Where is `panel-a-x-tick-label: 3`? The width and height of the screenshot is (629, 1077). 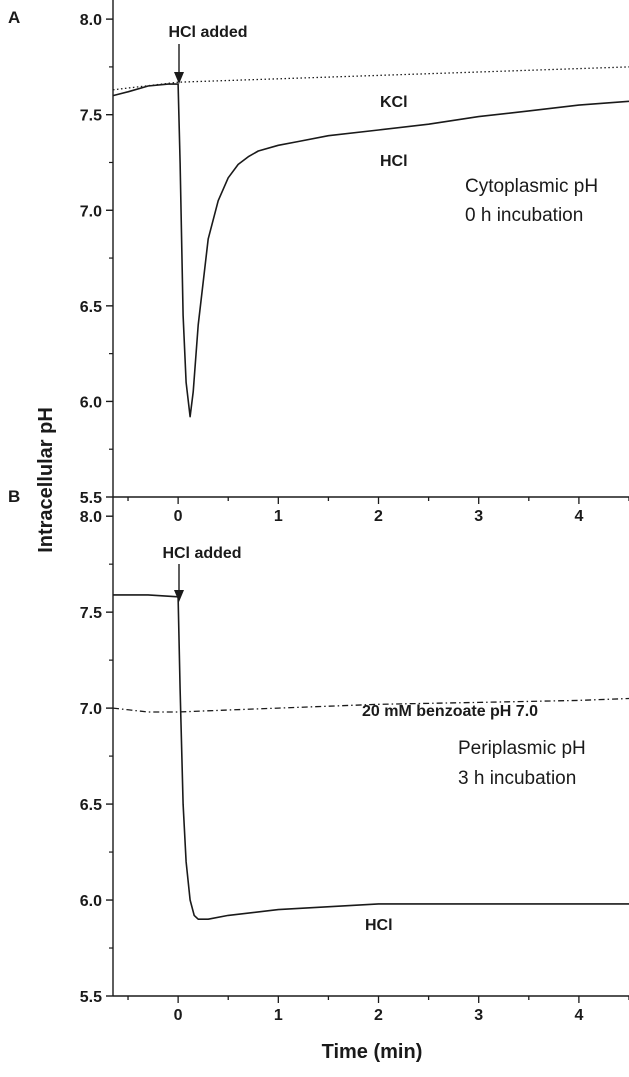
panel-a-x-tick-label: 3 is located at coordinates (478, 516).